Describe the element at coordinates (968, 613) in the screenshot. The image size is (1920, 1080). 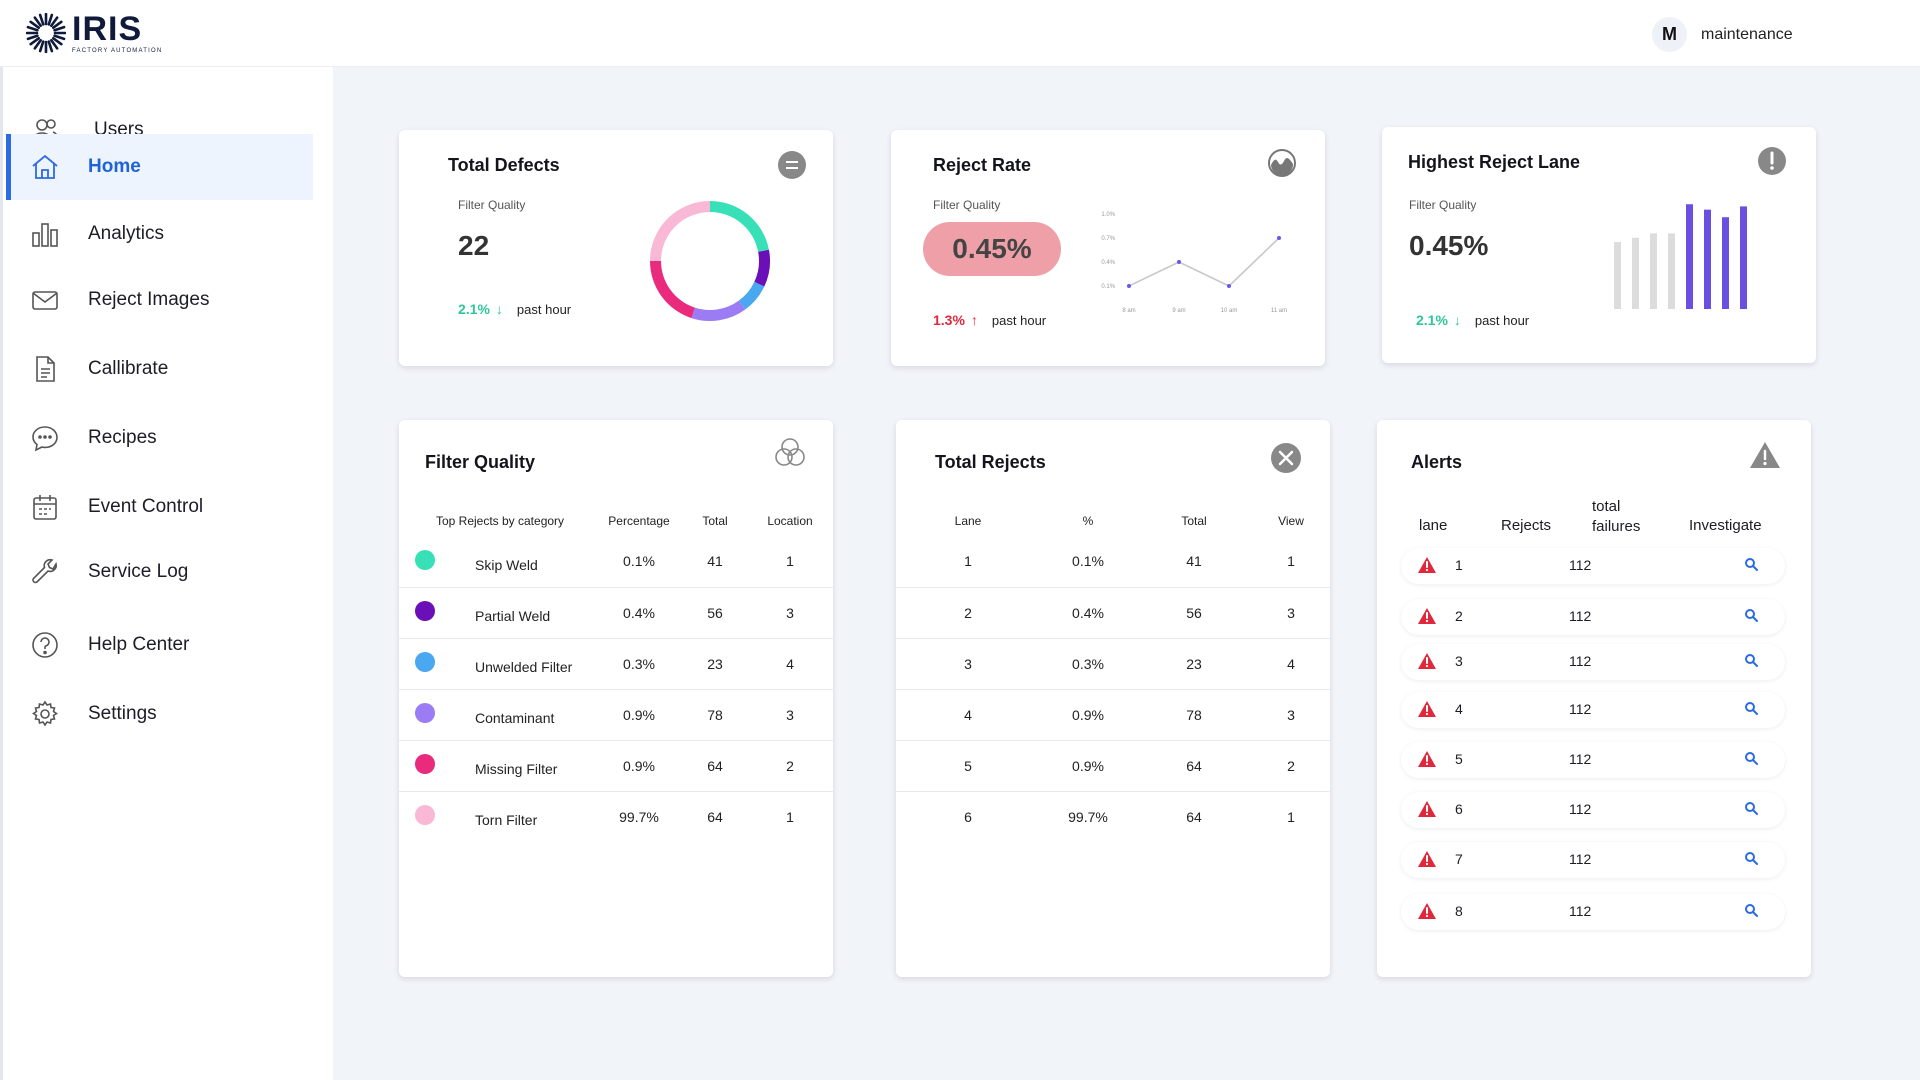
I see `lane-number: 2` at that location.